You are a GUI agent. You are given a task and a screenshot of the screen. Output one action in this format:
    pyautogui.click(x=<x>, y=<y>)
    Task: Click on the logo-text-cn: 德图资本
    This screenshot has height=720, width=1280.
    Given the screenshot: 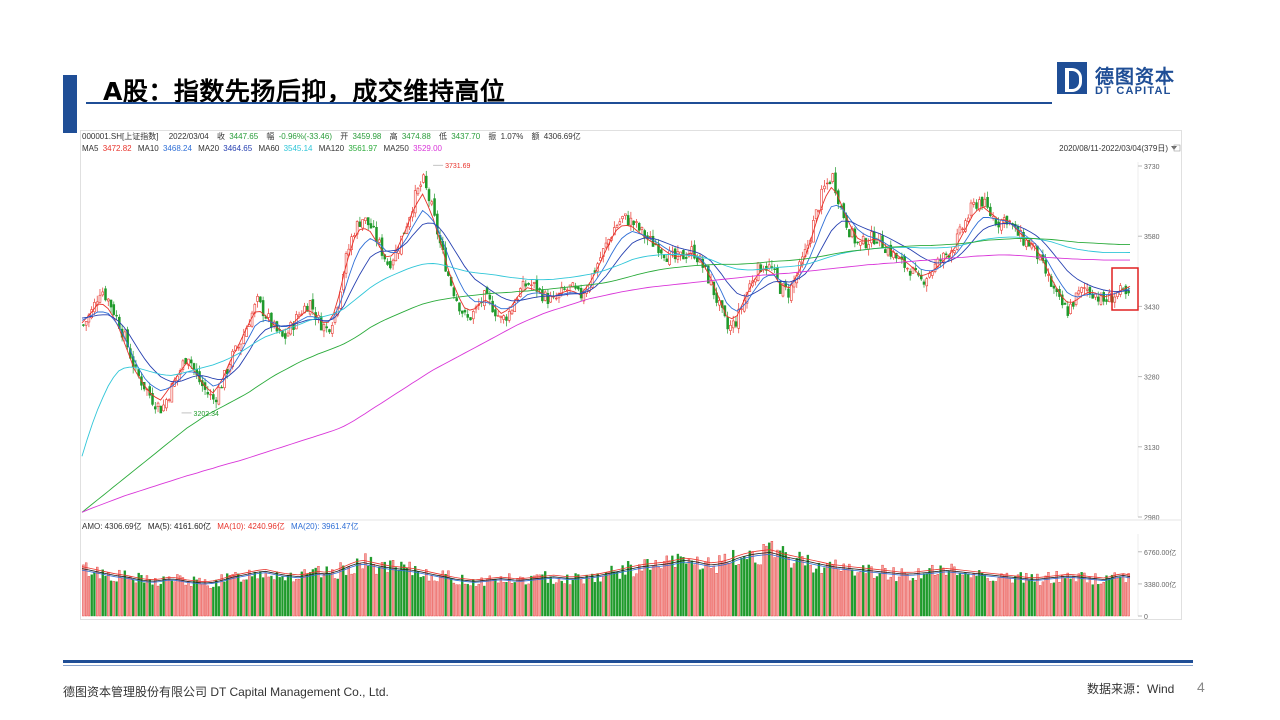 What is the action you would take?
    pyautogui.click(x=1135, y=77)
    